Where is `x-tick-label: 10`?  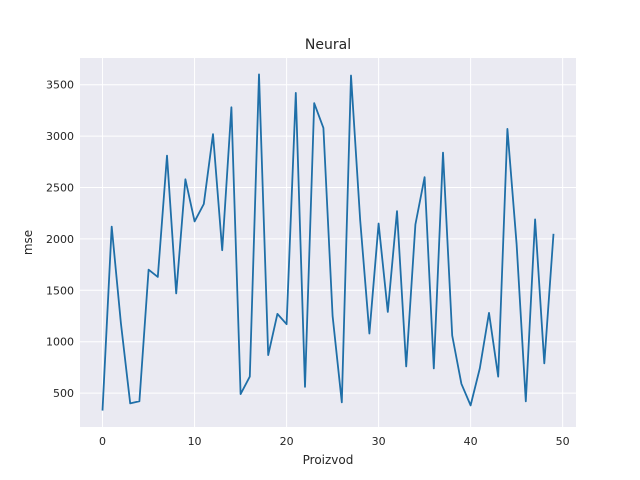 x-tick-label: 10 is located at coordinates (195, 441).